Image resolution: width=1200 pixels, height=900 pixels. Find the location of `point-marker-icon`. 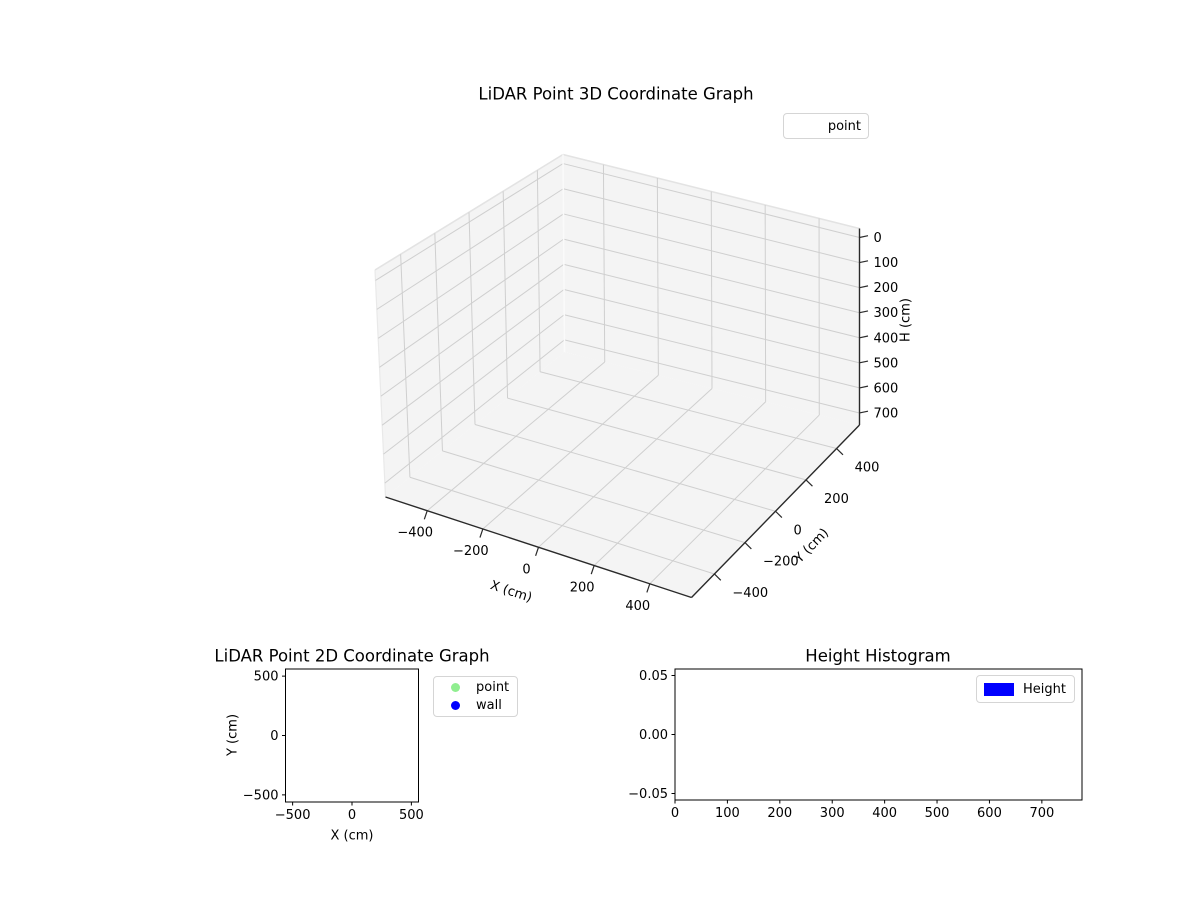

point-marker-icon is located at coordinates (455, 687).